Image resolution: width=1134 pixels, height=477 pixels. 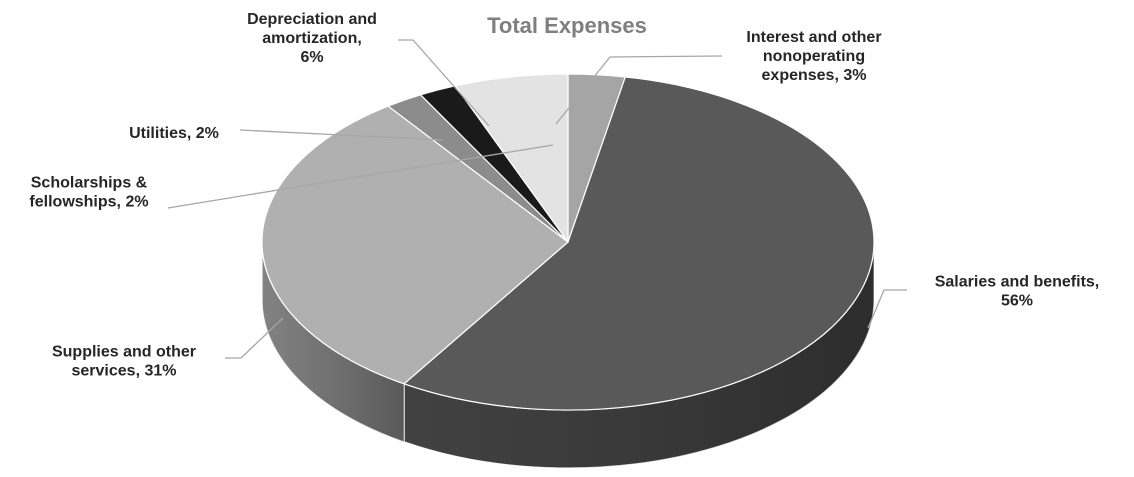 What do you see at coordinates (887, 309) in the screenshot?
I see `leader-line-salaries-and-benefits` at bounding box center [887, 309].